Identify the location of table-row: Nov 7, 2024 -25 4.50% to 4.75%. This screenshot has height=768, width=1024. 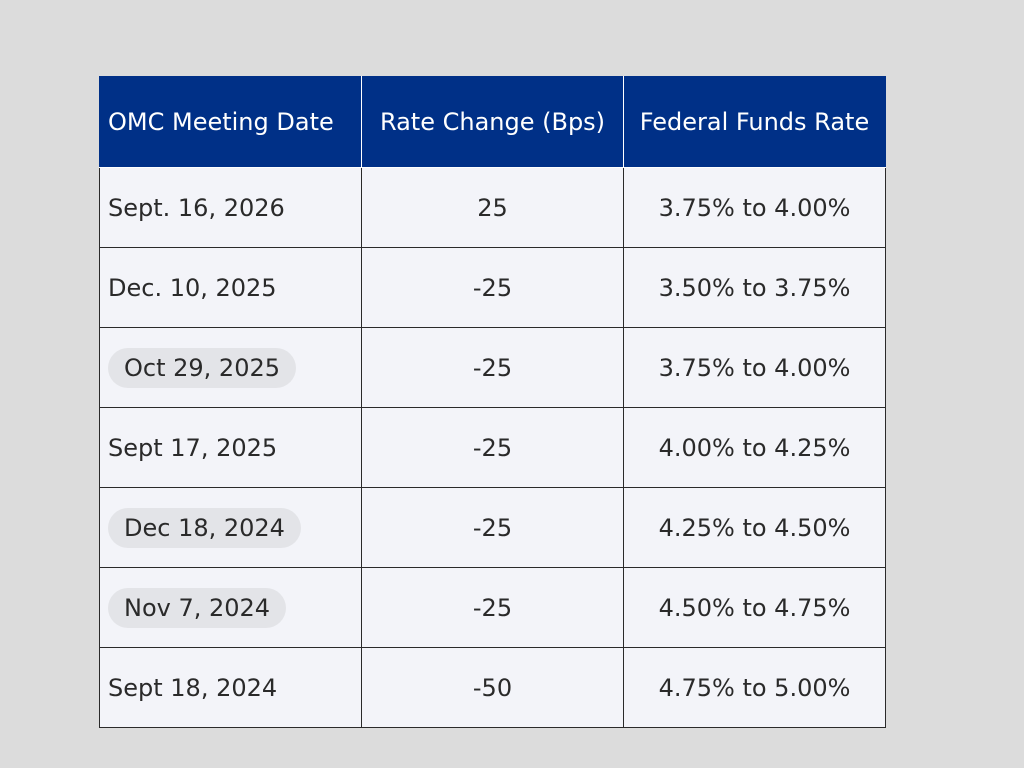
(492, 607).